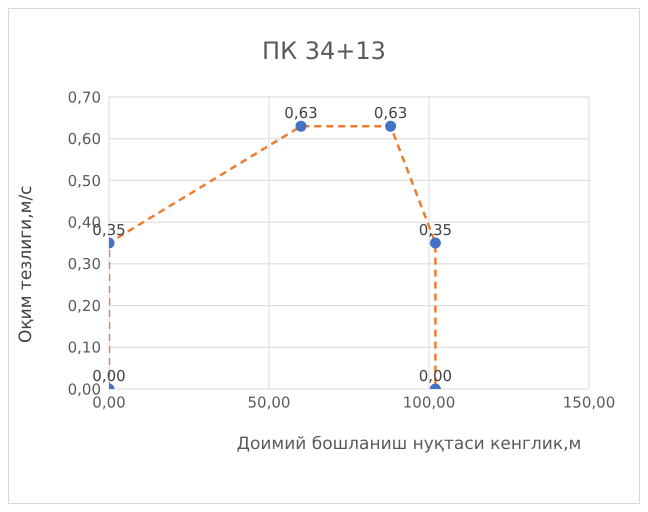 The image size is (648, 512). What do you see at coordinates (109, 403) in the screenshot?
I see `x-tick-label: 0,00` at bounding box center [109, 403].